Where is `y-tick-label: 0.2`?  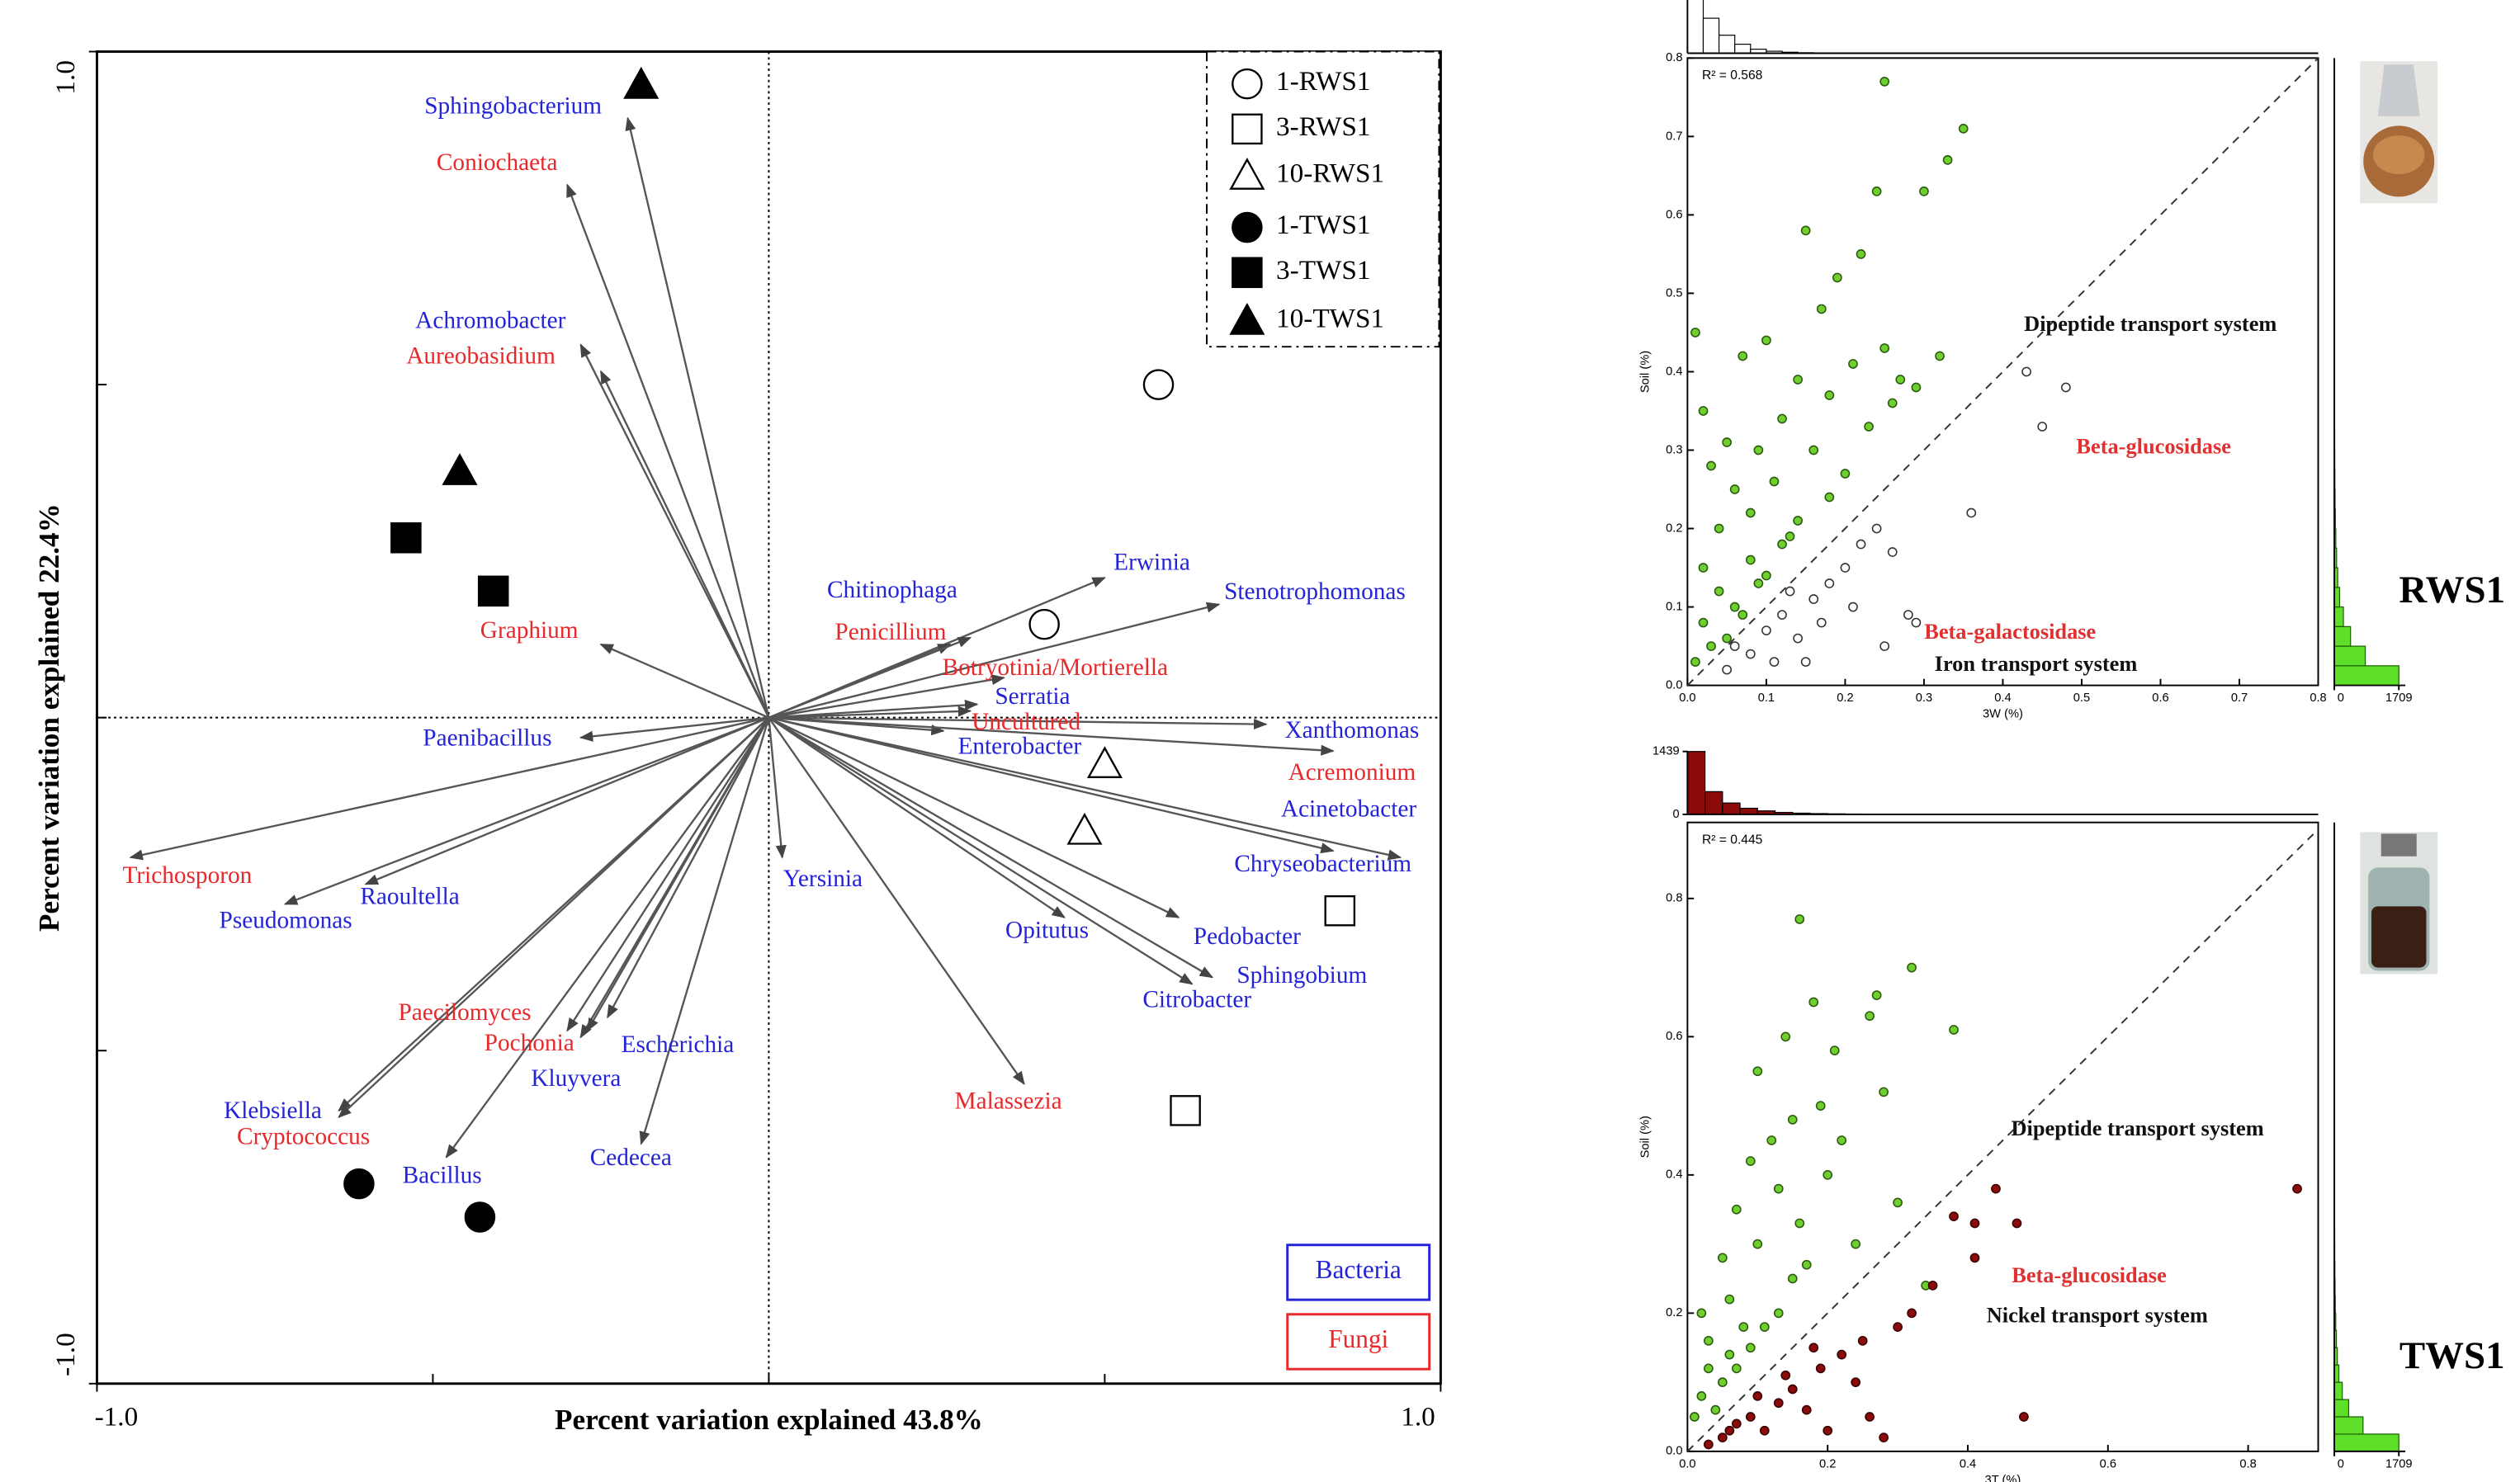 y-tick-label: 0.2 is located at coordinates (1674, 528).